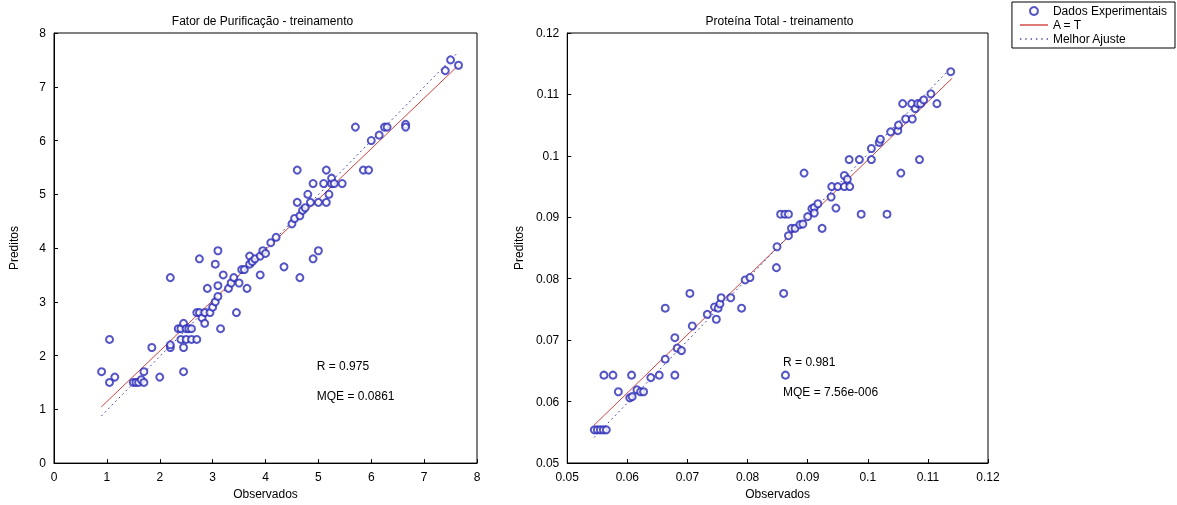 This screenshot has height=505, width=1177. Describe the element at coordinates (477, 477) in the screenshot. I see `x-tick-label: 8` at that location.